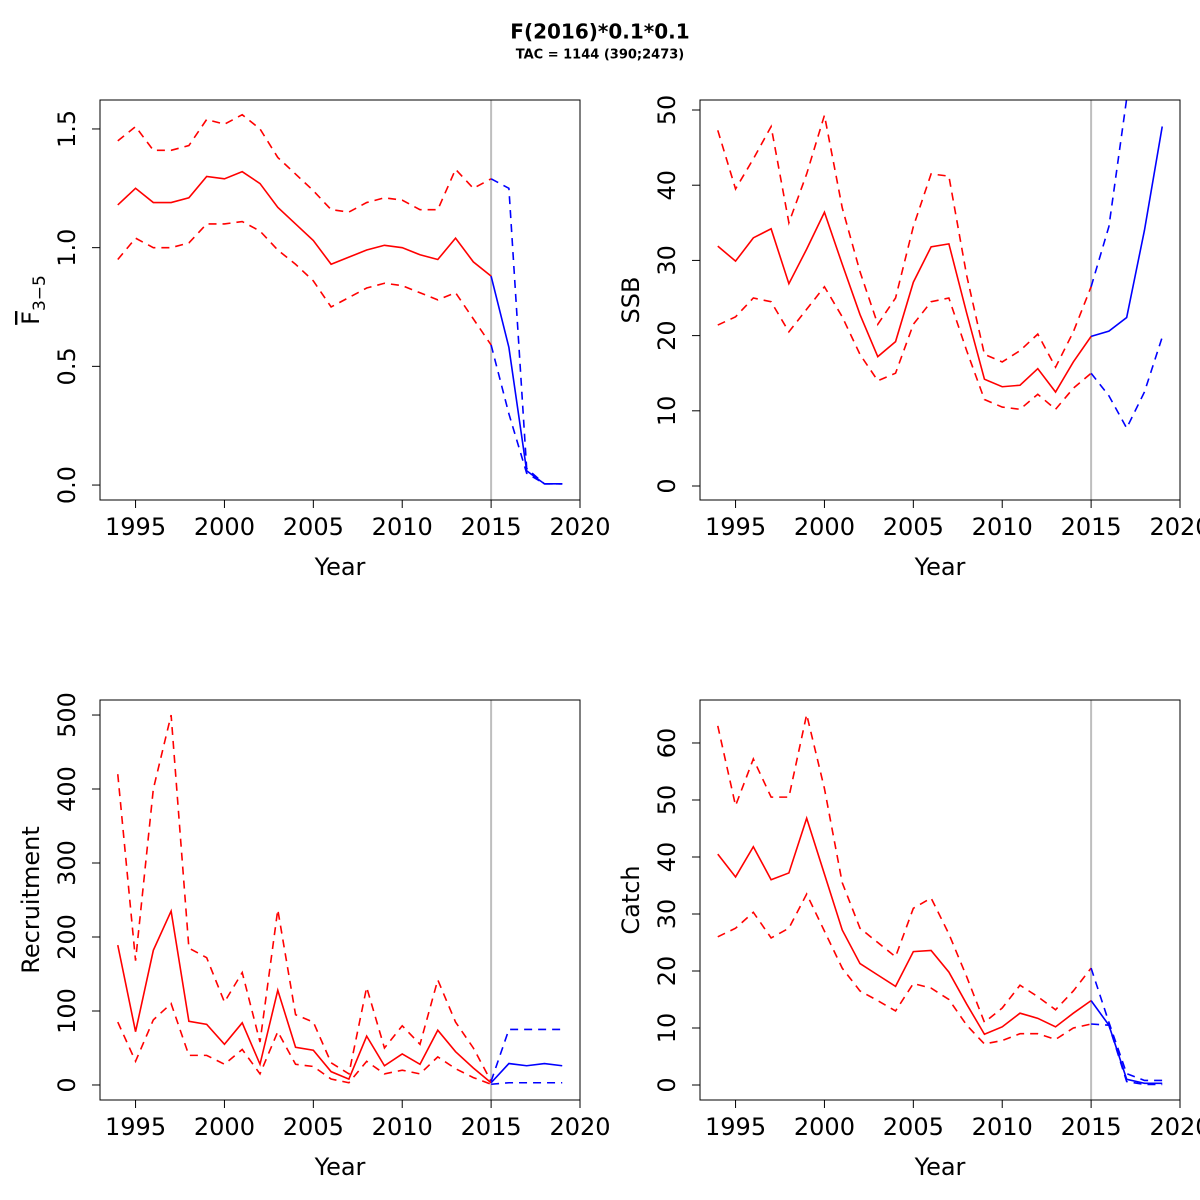 The height and width of the screenshot is (1200, 1200). Describe the element at coordinates (667, 743) in the screenshot. I see `y-tick-label: 60` at that location.